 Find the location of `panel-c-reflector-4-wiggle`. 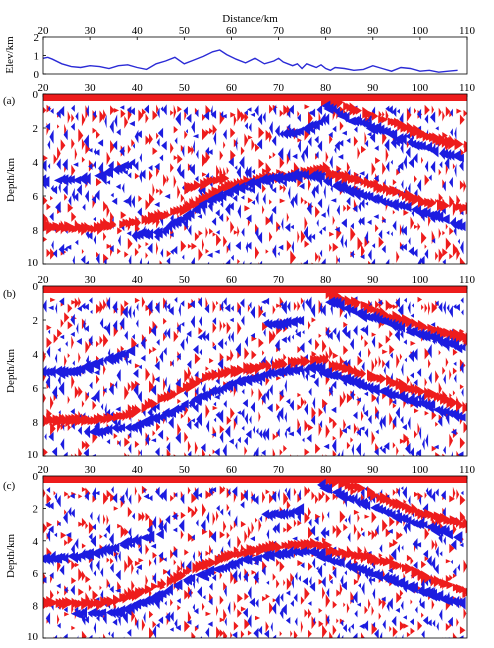

panel-c-reflector-4-wiggle is located at coordinates (394, 581).